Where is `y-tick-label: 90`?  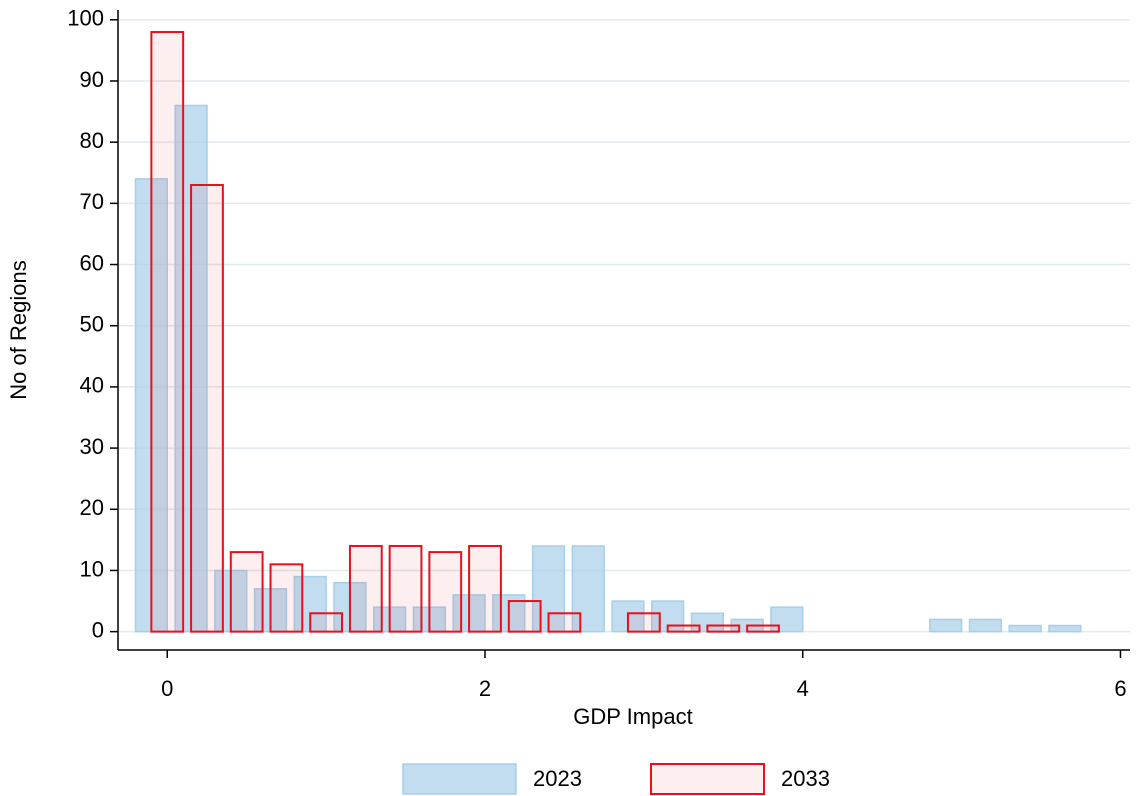 y-tick-label: 90 is located at coordinates (92, 79).